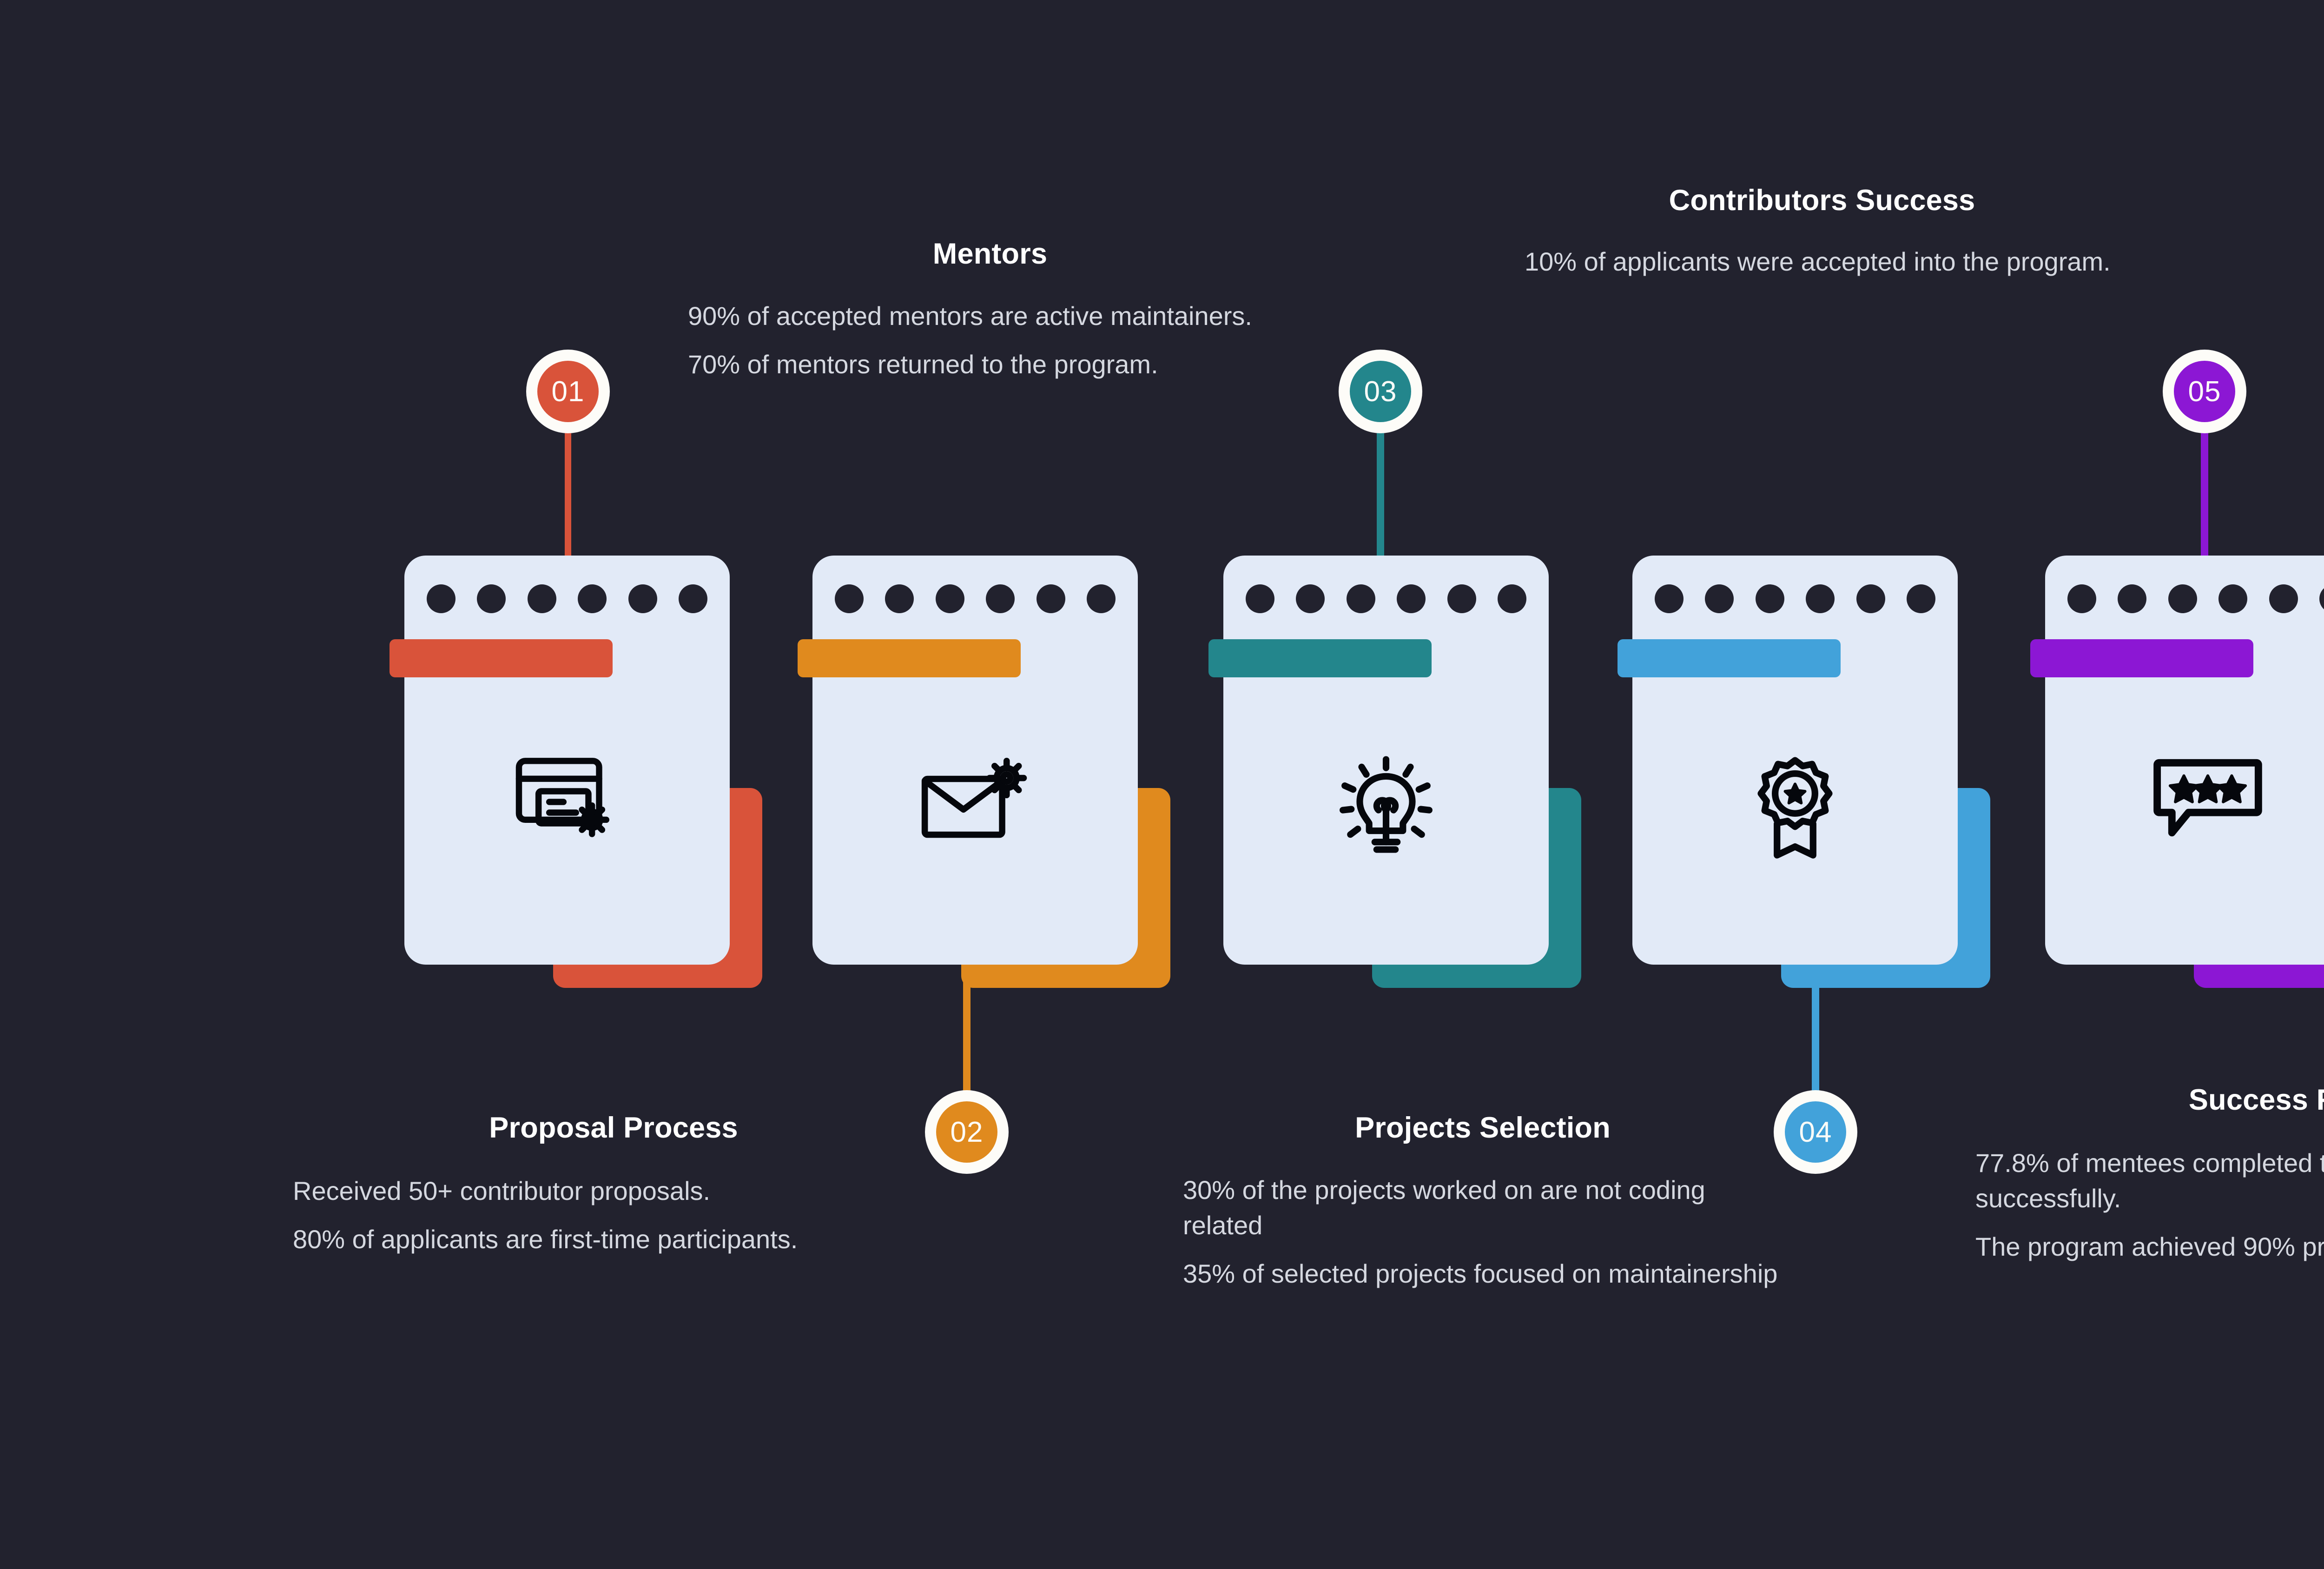 This screenshot has width=2324, height=1569. I want to click on award-ribbon-star-icon, so click(1795, 807).